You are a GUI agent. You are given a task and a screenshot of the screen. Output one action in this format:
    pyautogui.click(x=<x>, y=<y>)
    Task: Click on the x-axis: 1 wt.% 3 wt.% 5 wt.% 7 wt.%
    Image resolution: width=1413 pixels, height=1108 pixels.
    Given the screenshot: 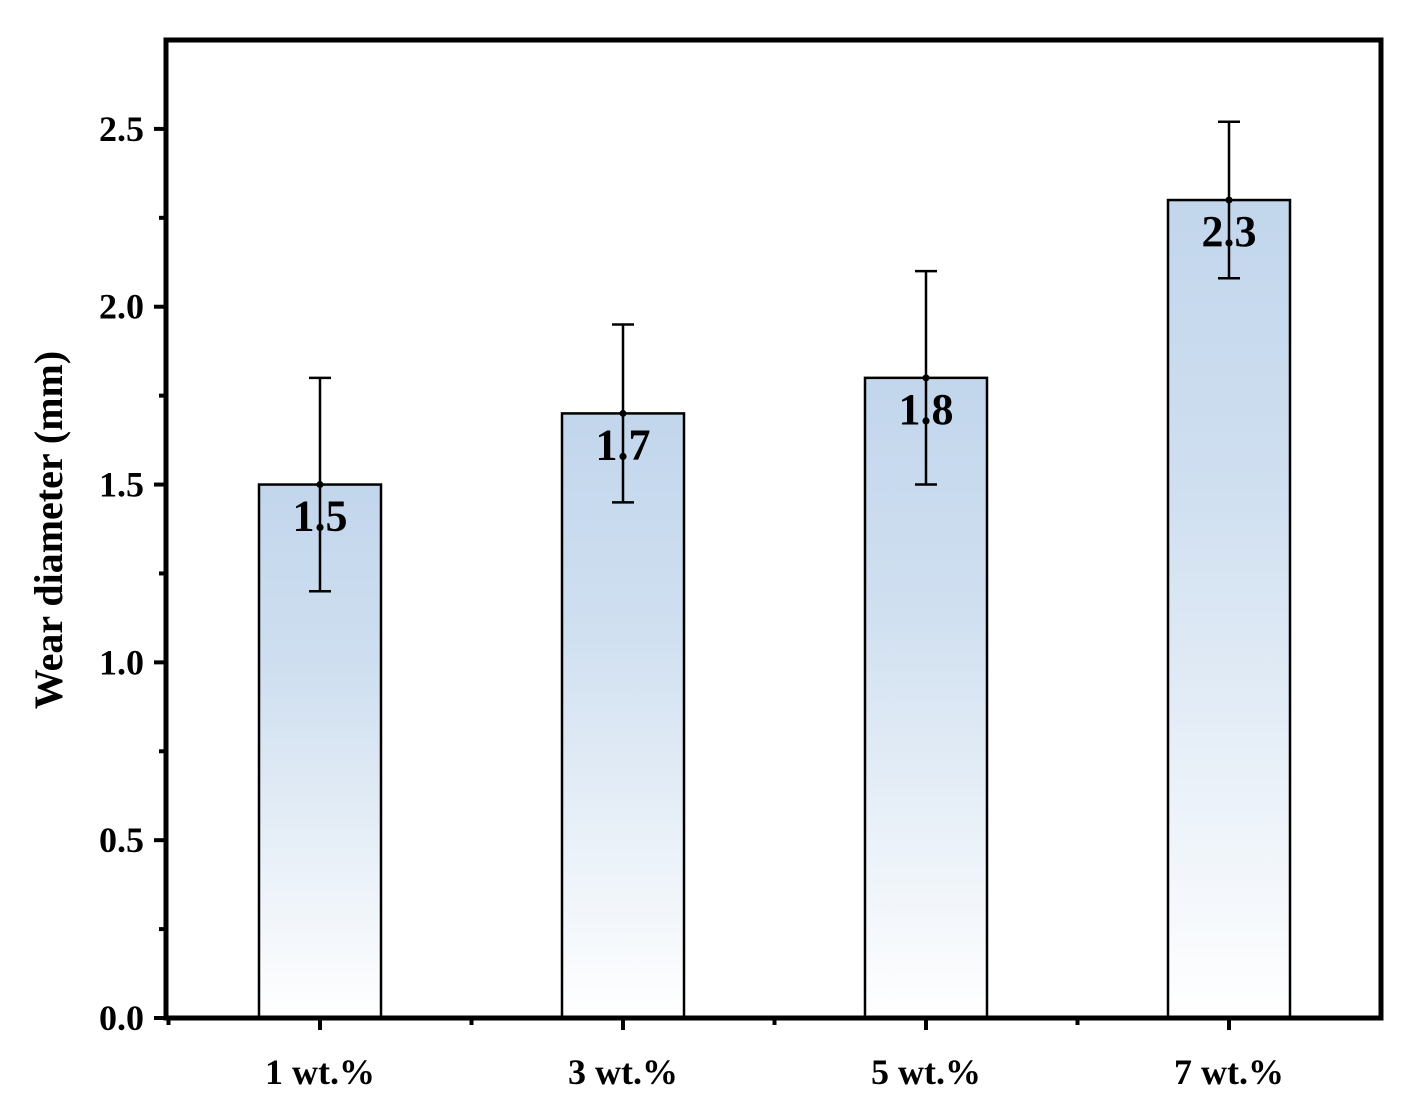 What is the action you would take?
    pyautogui.click(x=725, y=1055)
    